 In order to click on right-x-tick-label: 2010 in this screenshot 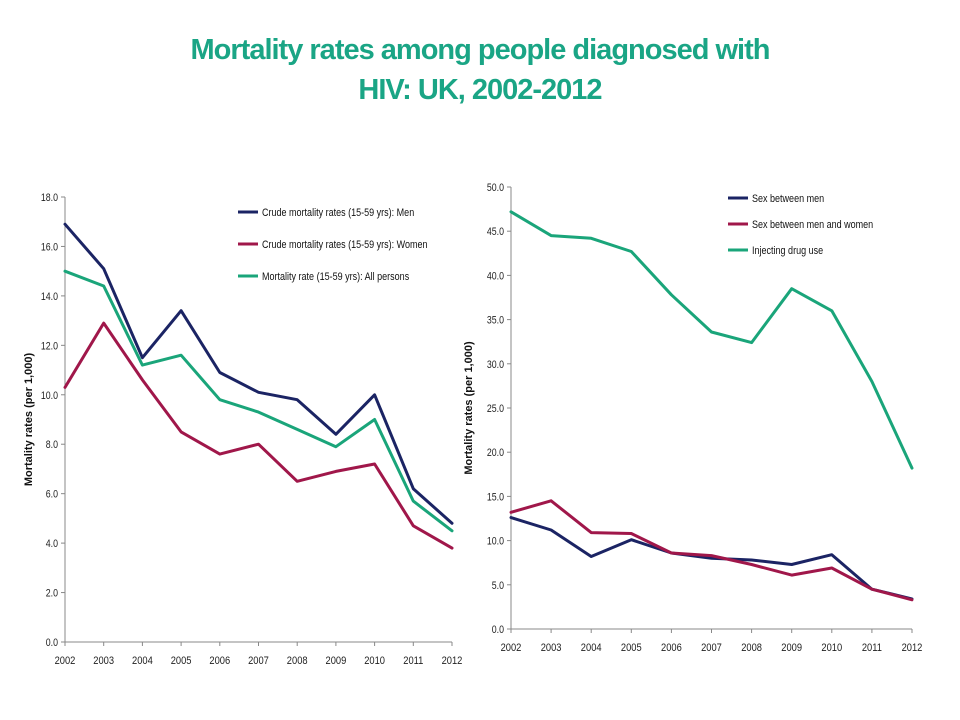, I will do `click(831, 648)`.